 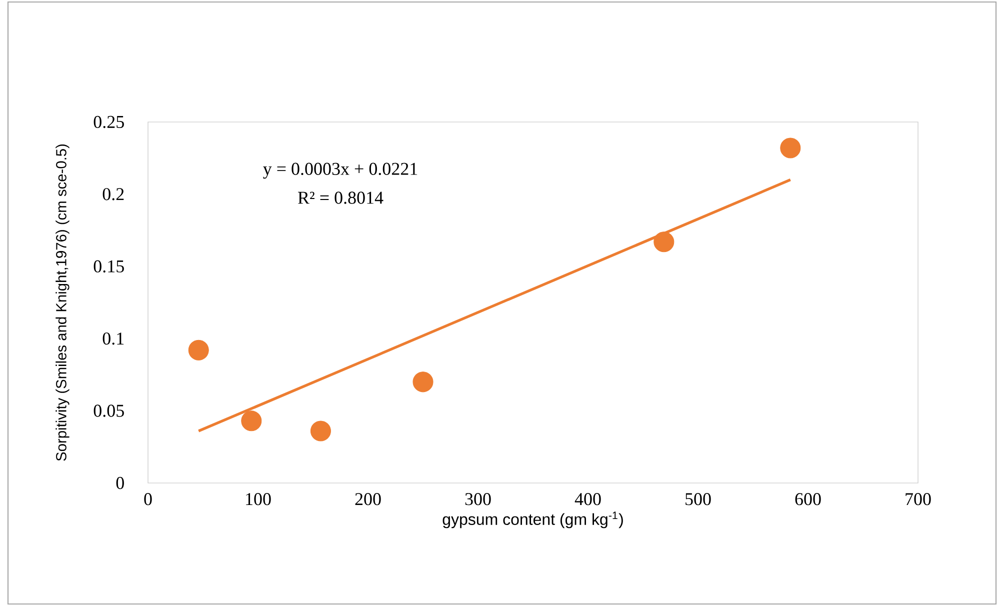 I want to click on x-tick-label: 200, so click(x=368, y=499).